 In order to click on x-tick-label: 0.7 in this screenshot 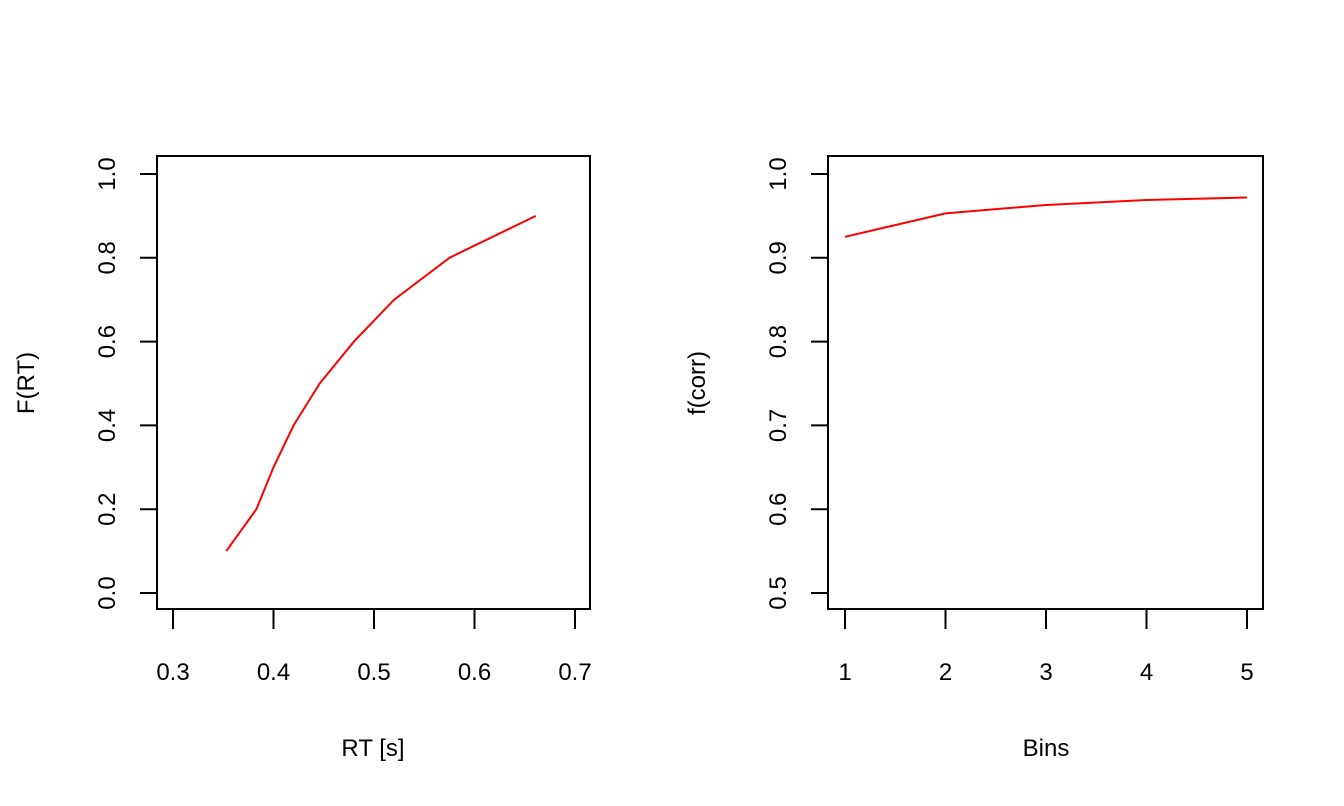, I will do `click(574, 672)`.